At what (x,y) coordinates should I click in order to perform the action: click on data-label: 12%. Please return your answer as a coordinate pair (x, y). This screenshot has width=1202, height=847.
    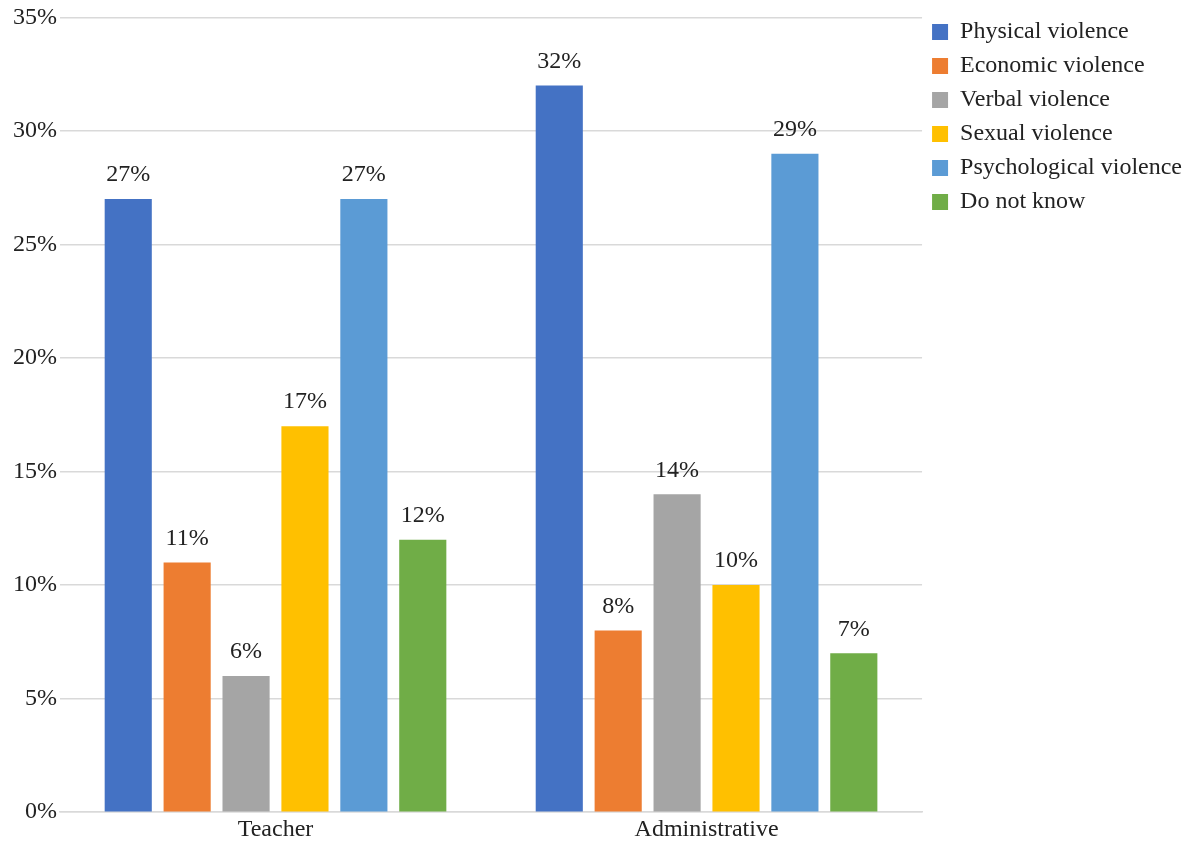
    Looking at the image, I should click on (422, 513).